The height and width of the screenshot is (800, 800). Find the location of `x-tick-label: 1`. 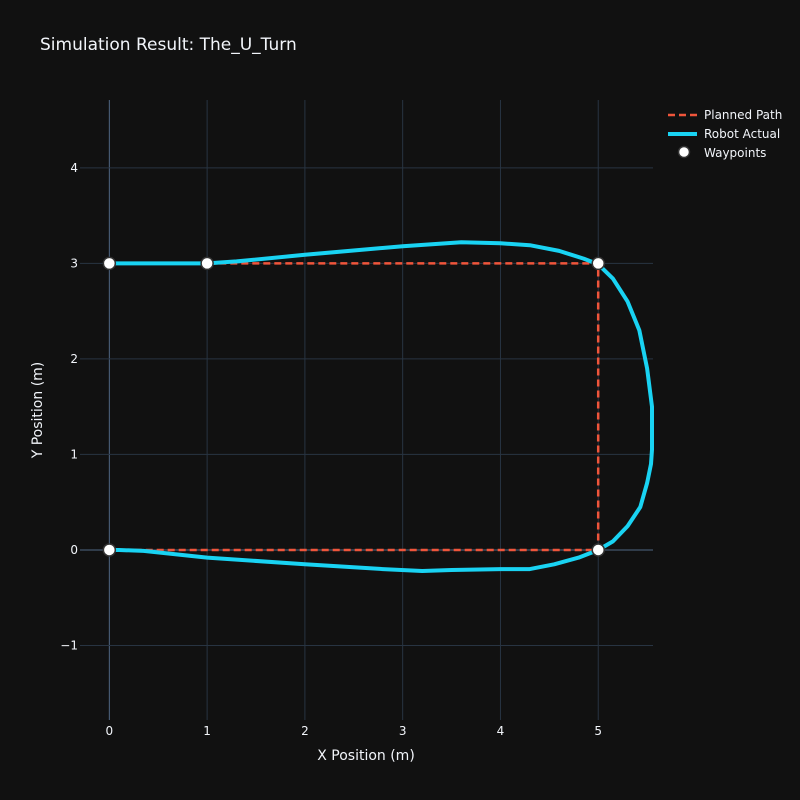

x-tick-label: 1 is located at coordinates (207, 731).